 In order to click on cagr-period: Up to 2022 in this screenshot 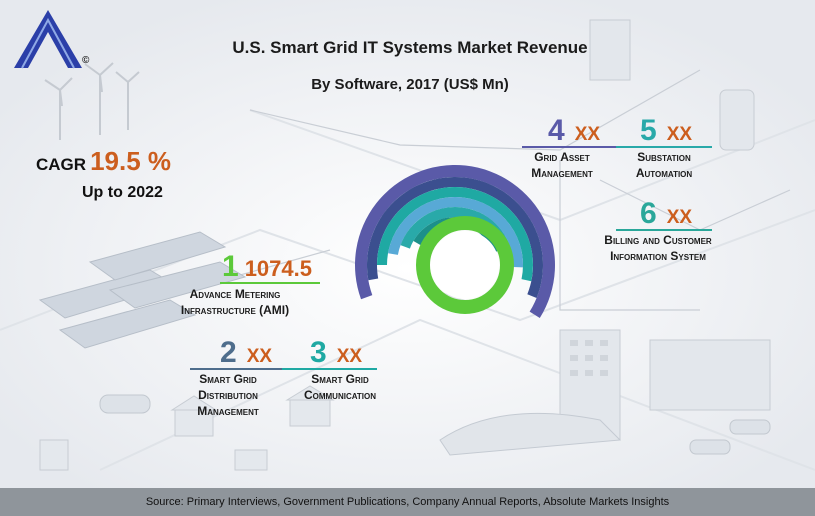, I will do `click(122, 192)`.